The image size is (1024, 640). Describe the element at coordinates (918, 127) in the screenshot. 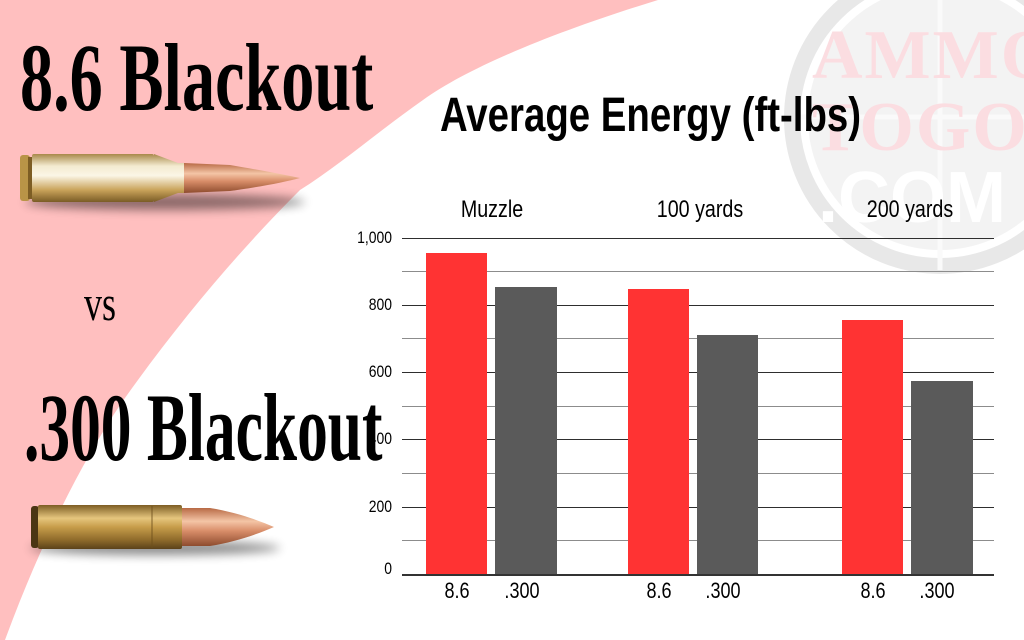

I see `svg-text: TOGO` at that location.